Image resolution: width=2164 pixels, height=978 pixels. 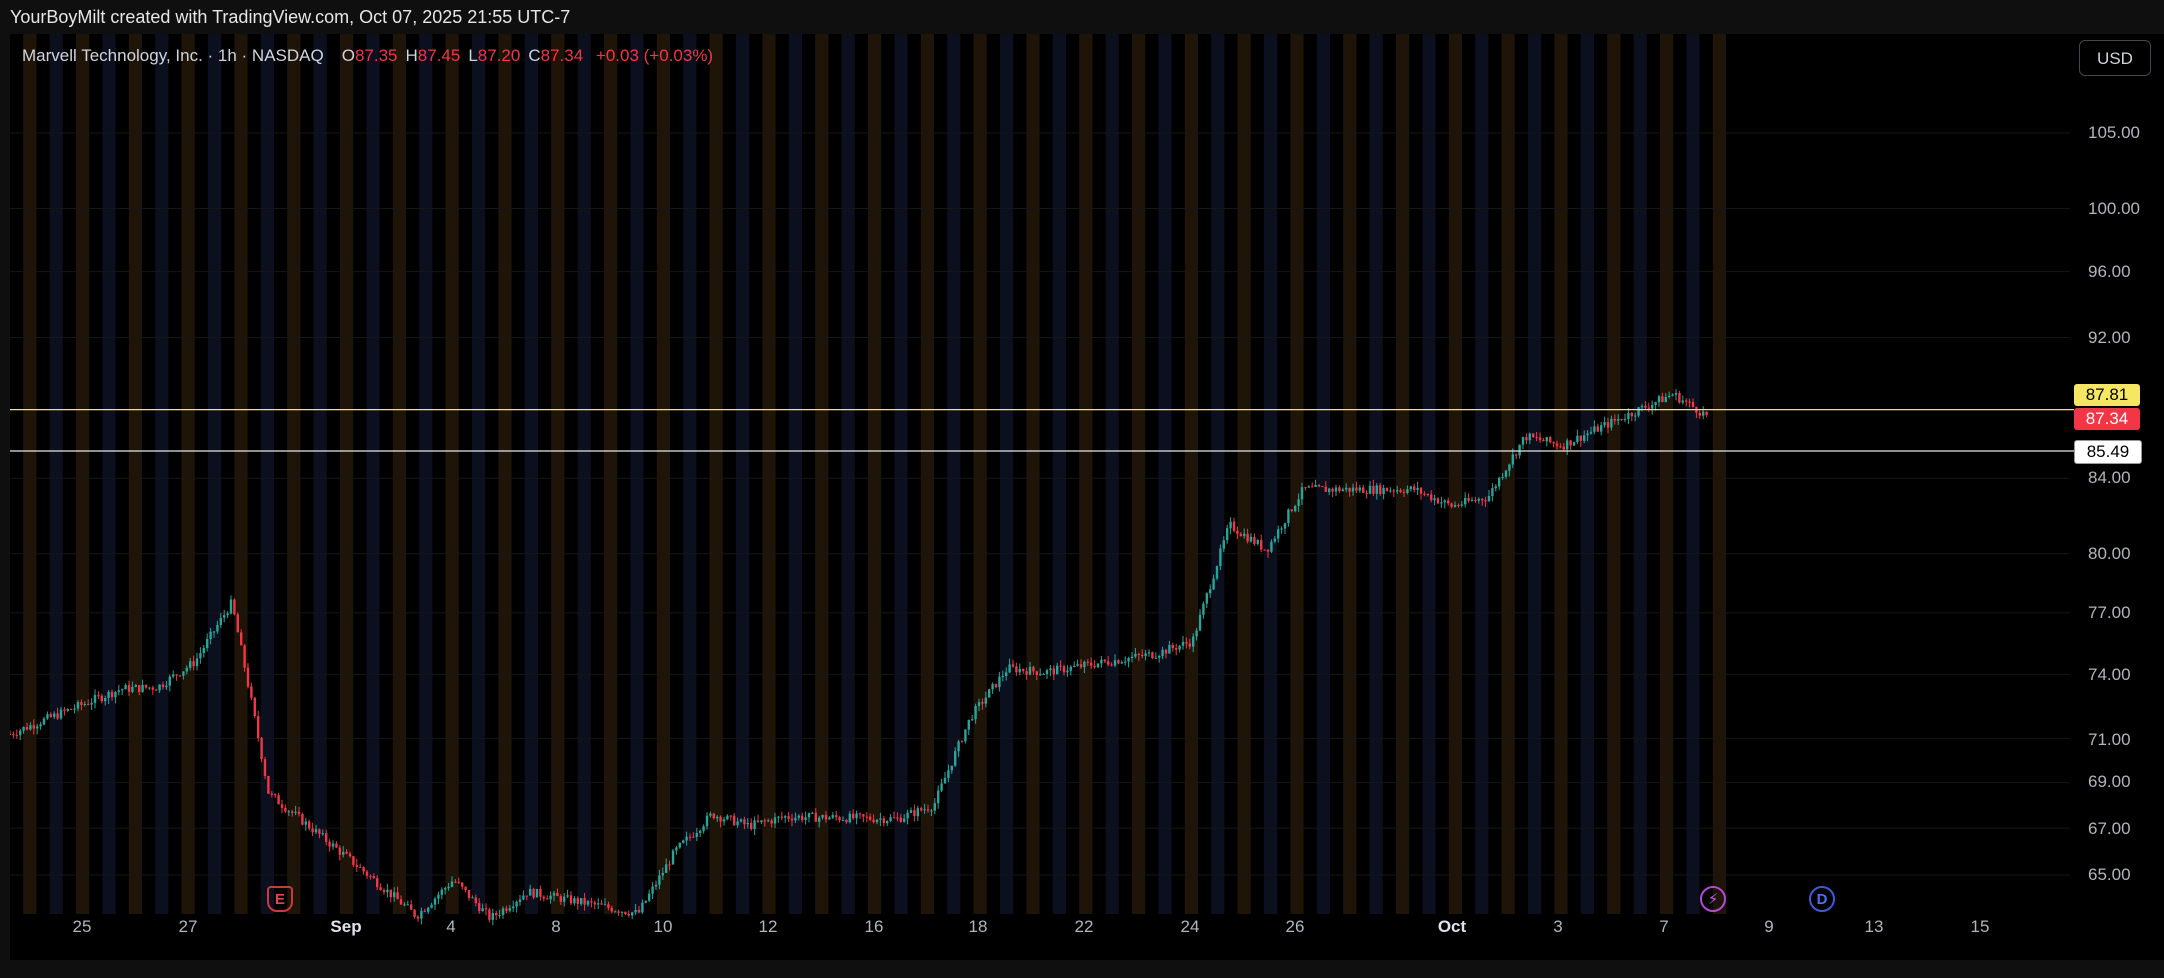 What do you see at coordinates (280, 899) in the screenshot?
I see `earnings-marker: E` at bounding box center [280, 899].